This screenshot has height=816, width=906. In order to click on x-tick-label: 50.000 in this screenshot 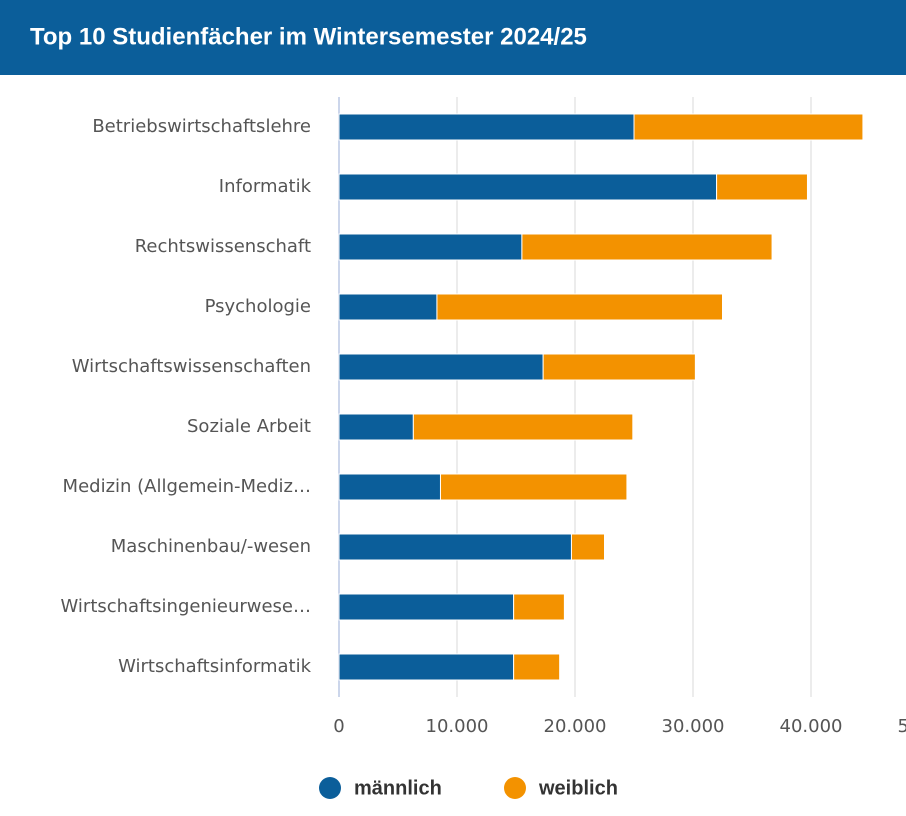, I will do `click(902, 726)`.